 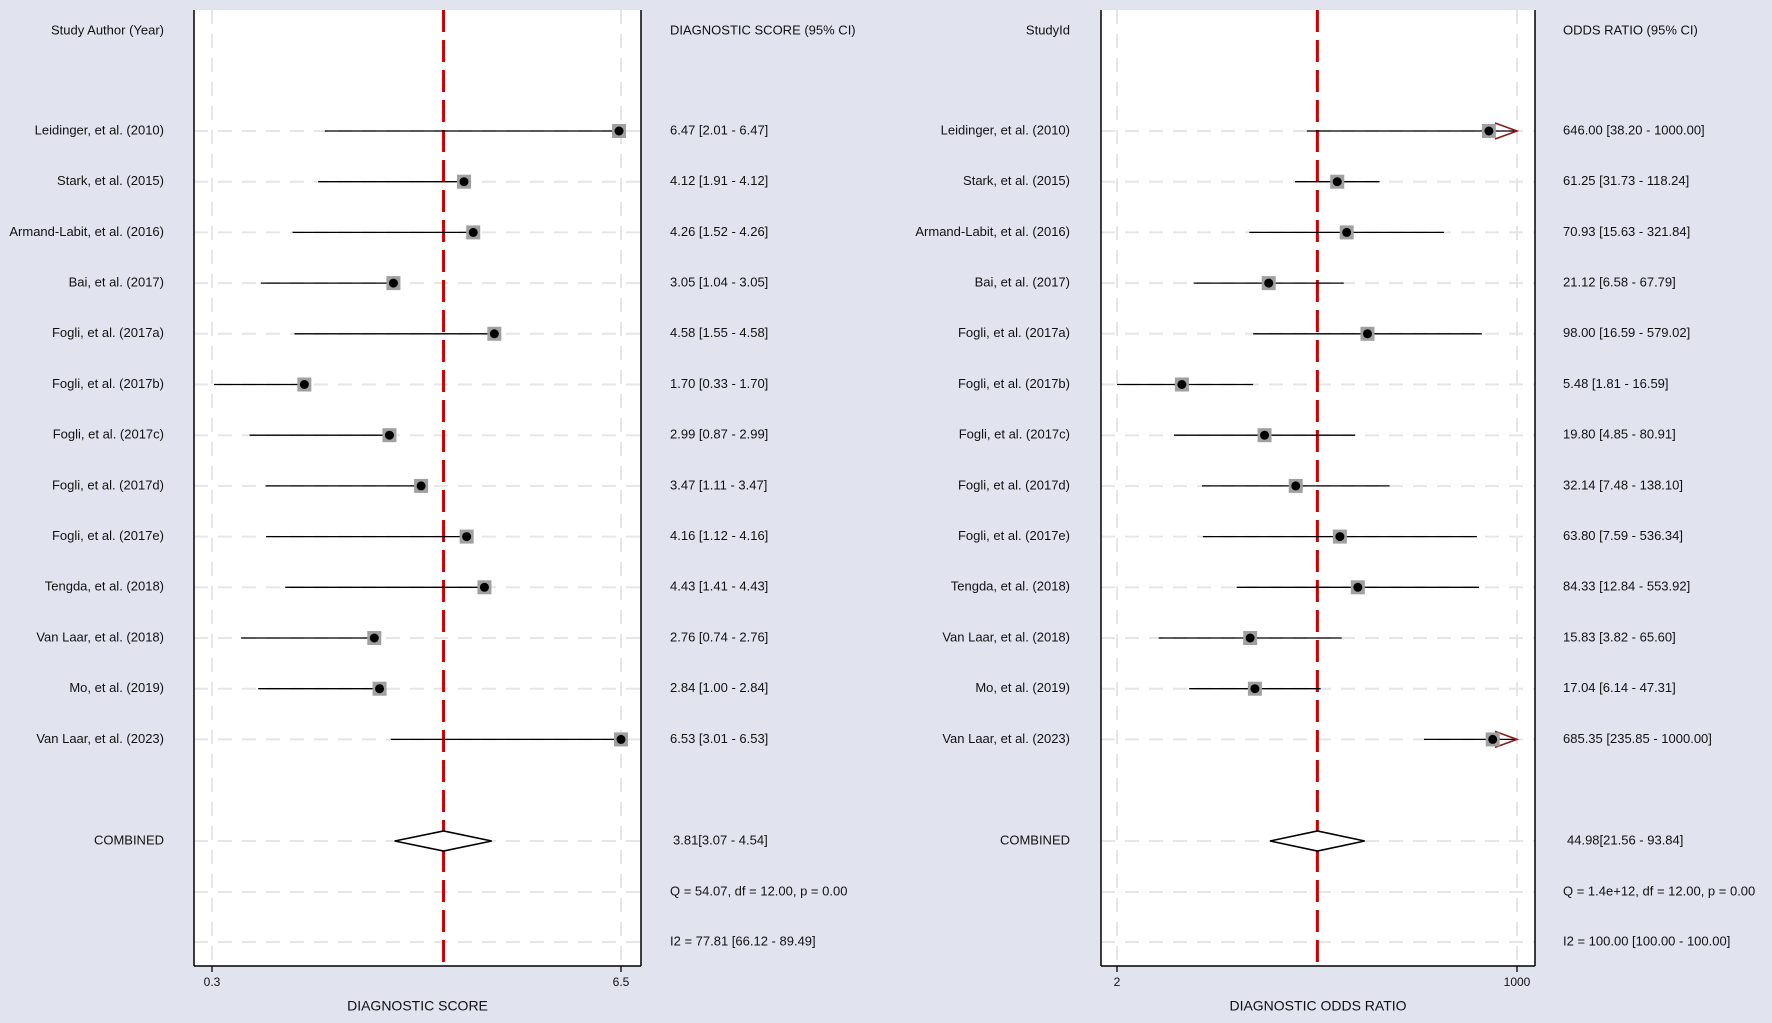 What do you see at coordinates (719, 129) in the screenshot?
I see `study-ci-value: 6.47 [2.01 - 6.47]` at bounding box center [719, 129].